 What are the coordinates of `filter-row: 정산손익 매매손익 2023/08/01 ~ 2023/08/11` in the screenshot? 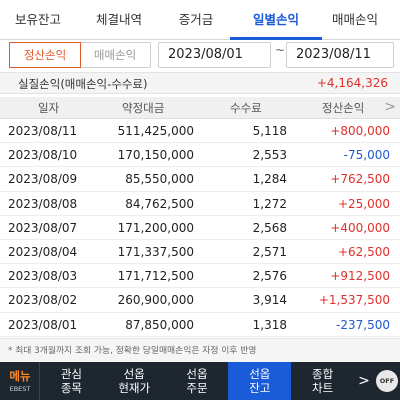 It's located at (200, 55).